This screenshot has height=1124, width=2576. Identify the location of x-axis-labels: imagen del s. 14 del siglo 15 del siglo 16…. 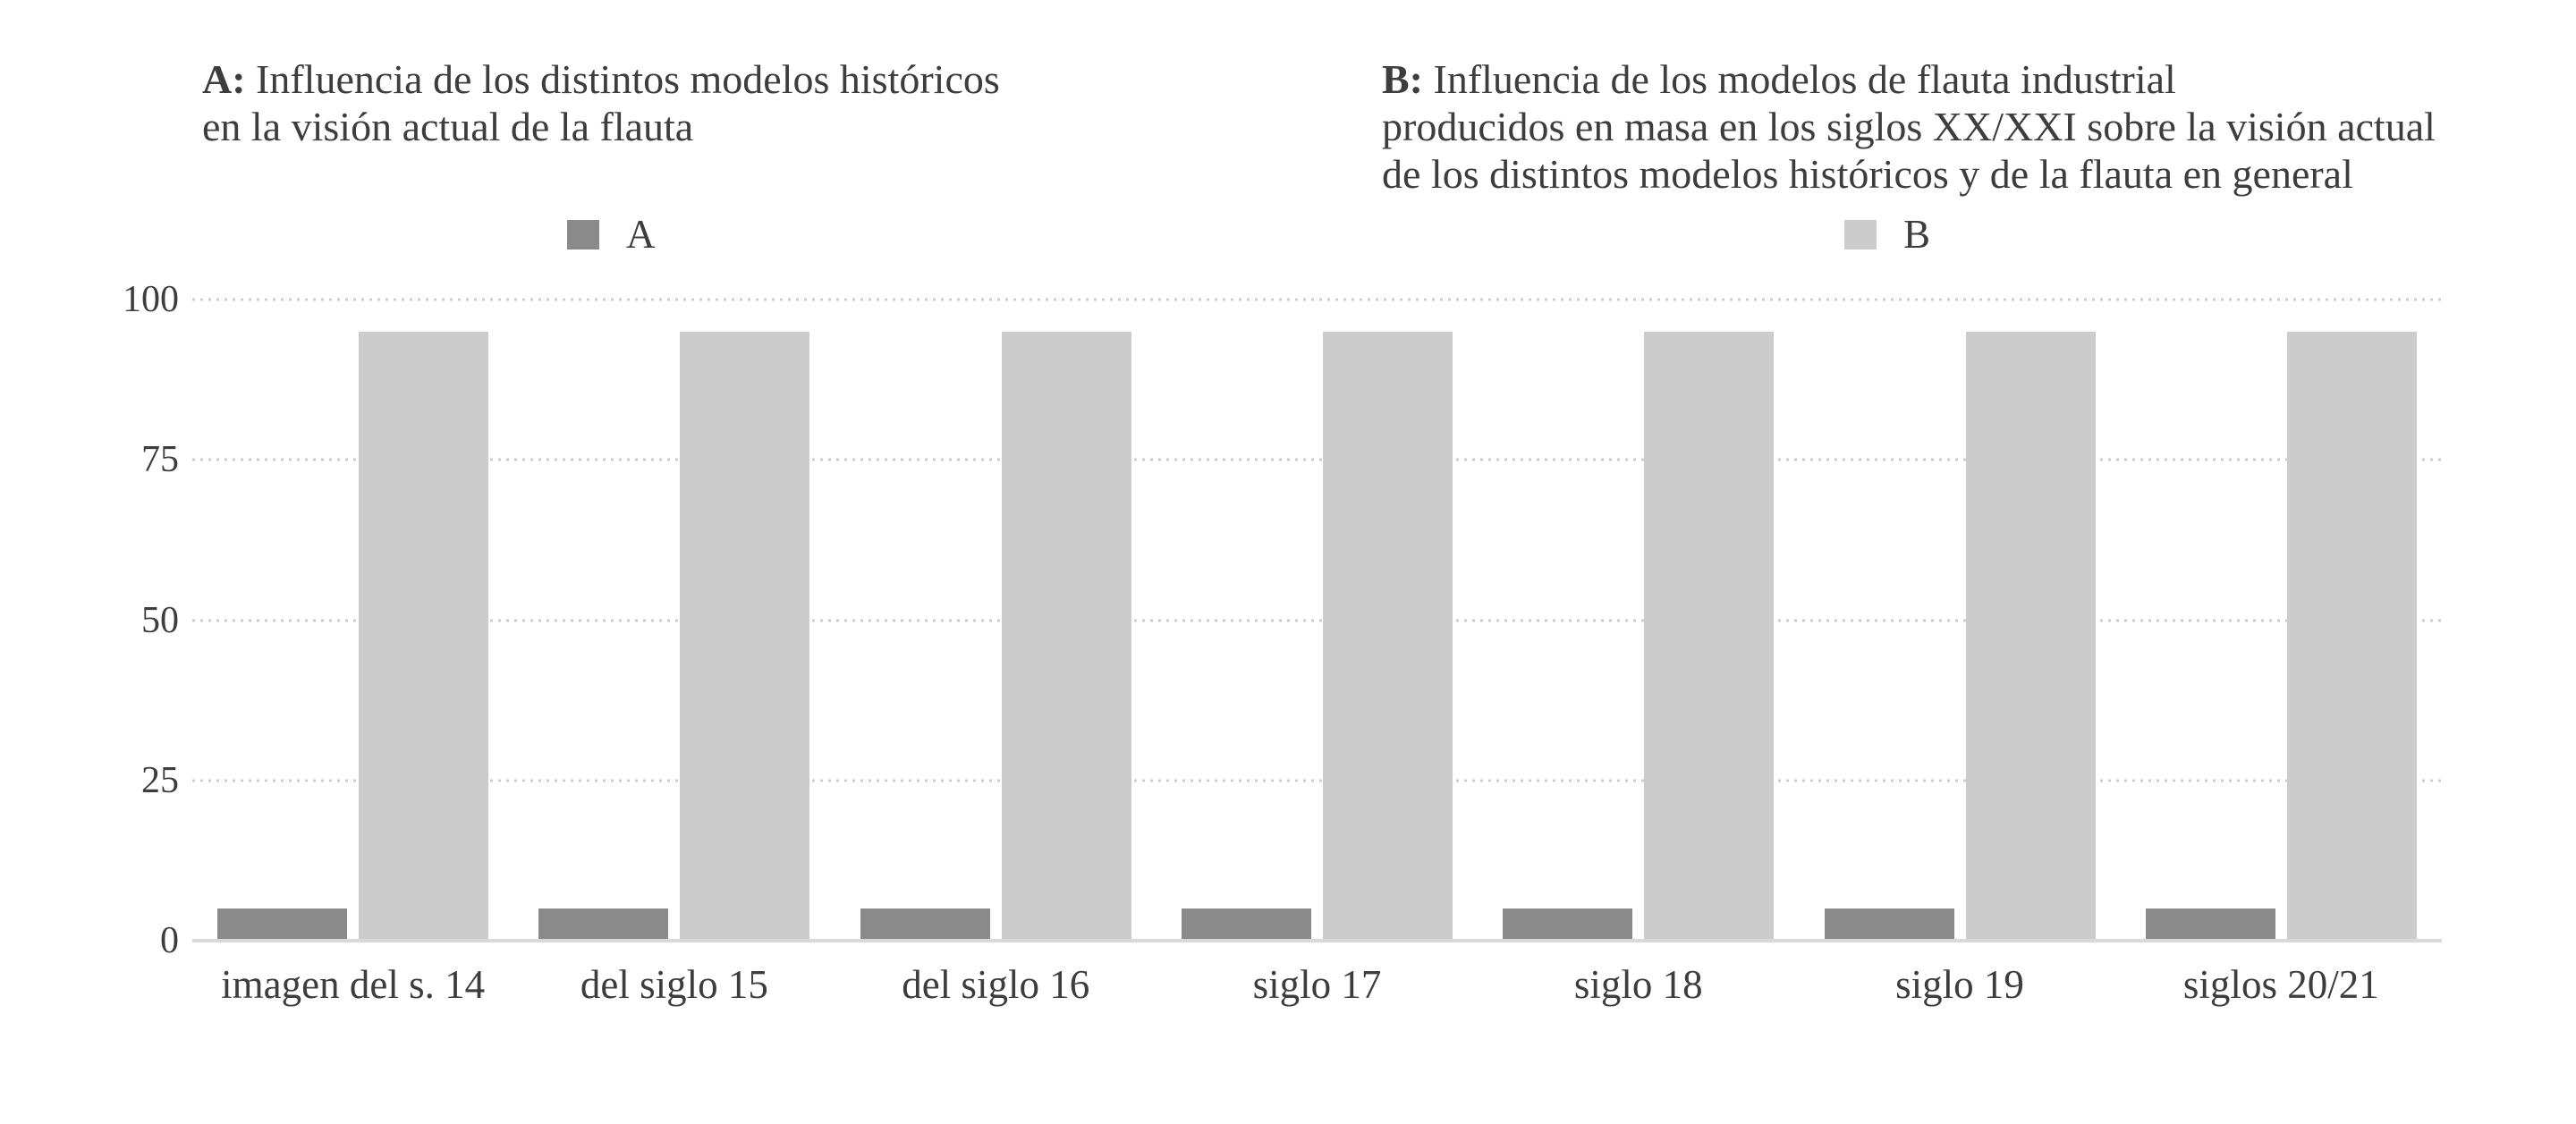
(1317, 984).